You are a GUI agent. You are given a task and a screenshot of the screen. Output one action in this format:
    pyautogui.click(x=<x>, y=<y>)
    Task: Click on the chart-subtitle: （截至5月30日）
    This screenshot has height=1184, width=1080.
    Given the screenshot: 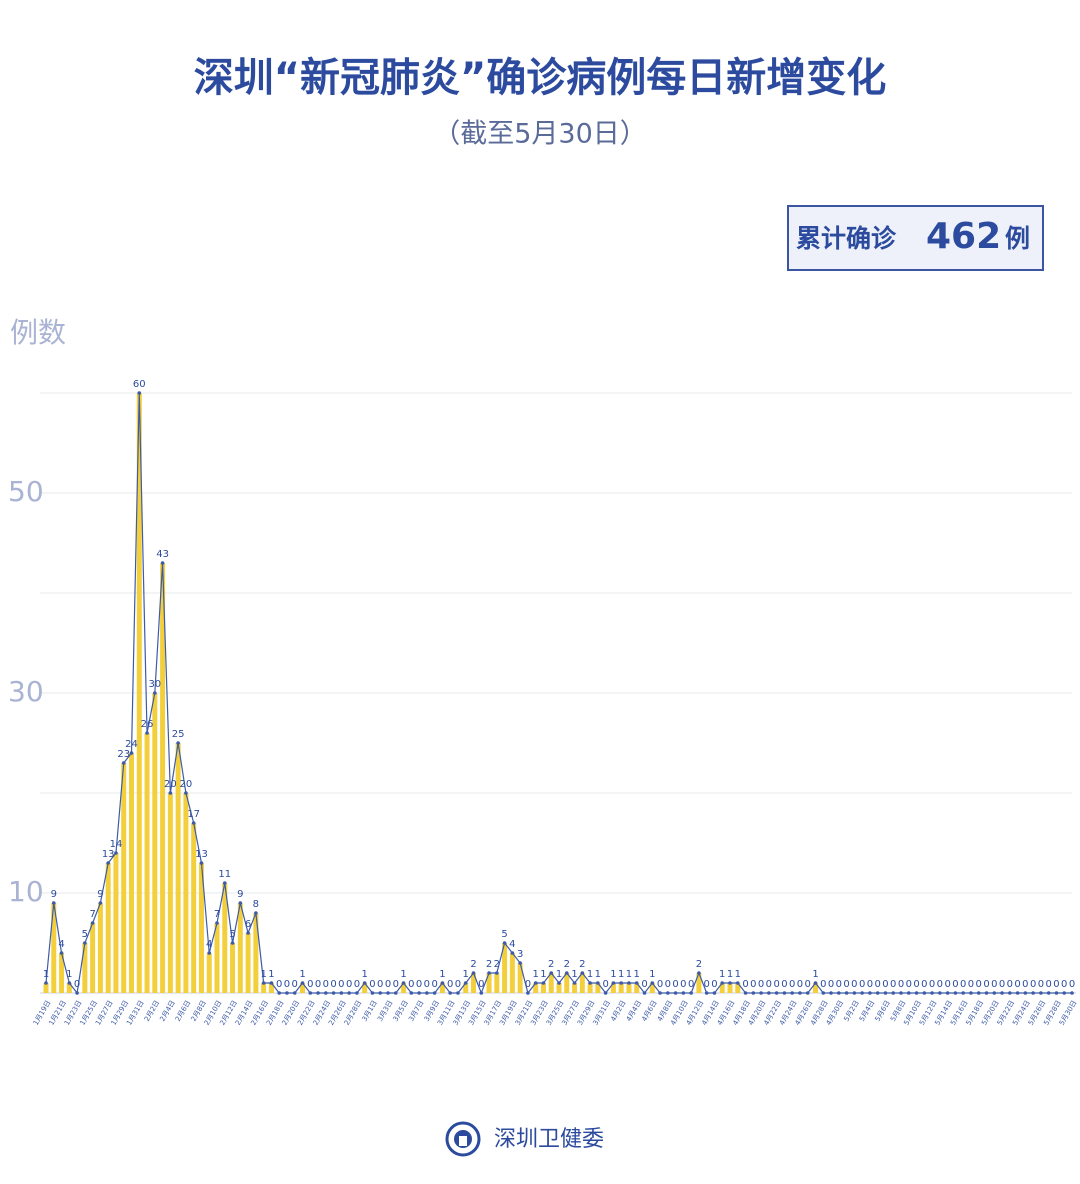 What is the action you would take?
    pyautogui.click(x=540, y=134)
    